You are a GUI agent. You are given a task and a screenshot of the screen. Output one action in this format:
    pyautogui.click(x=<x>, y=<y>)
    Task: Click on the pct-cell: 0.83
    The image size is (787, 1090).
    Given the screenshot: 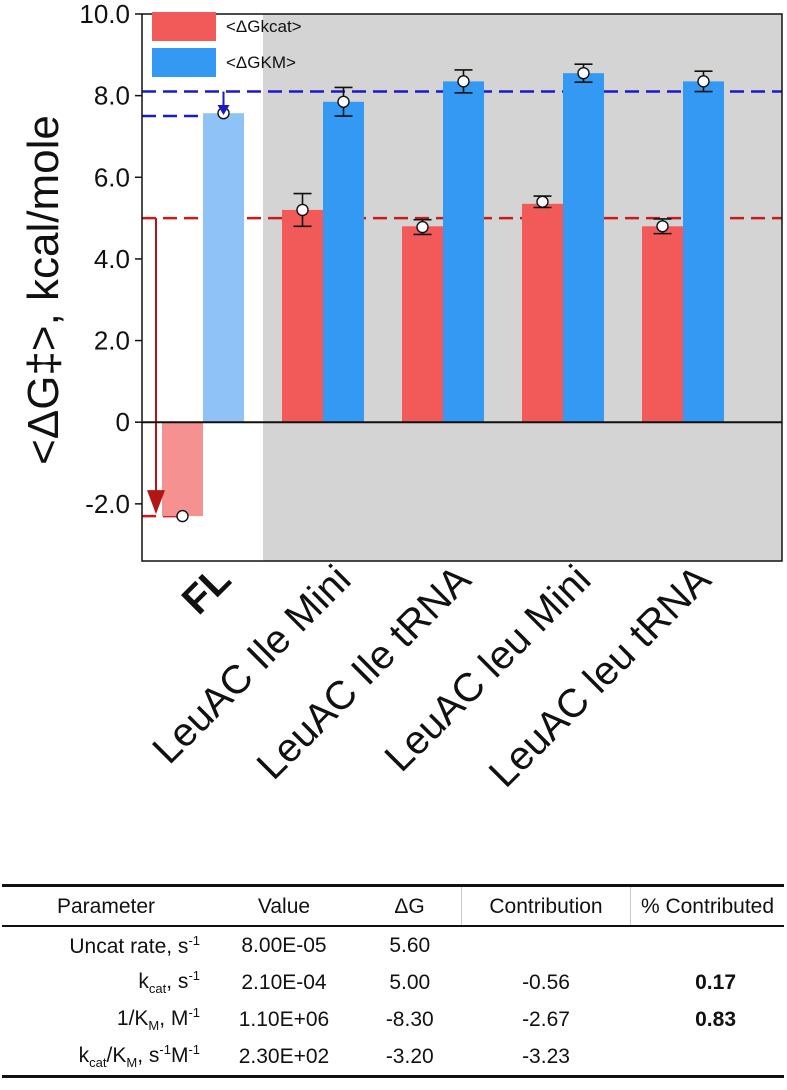 What is the action you would take?
    pyautogui.click(x=715, y=1019)
    